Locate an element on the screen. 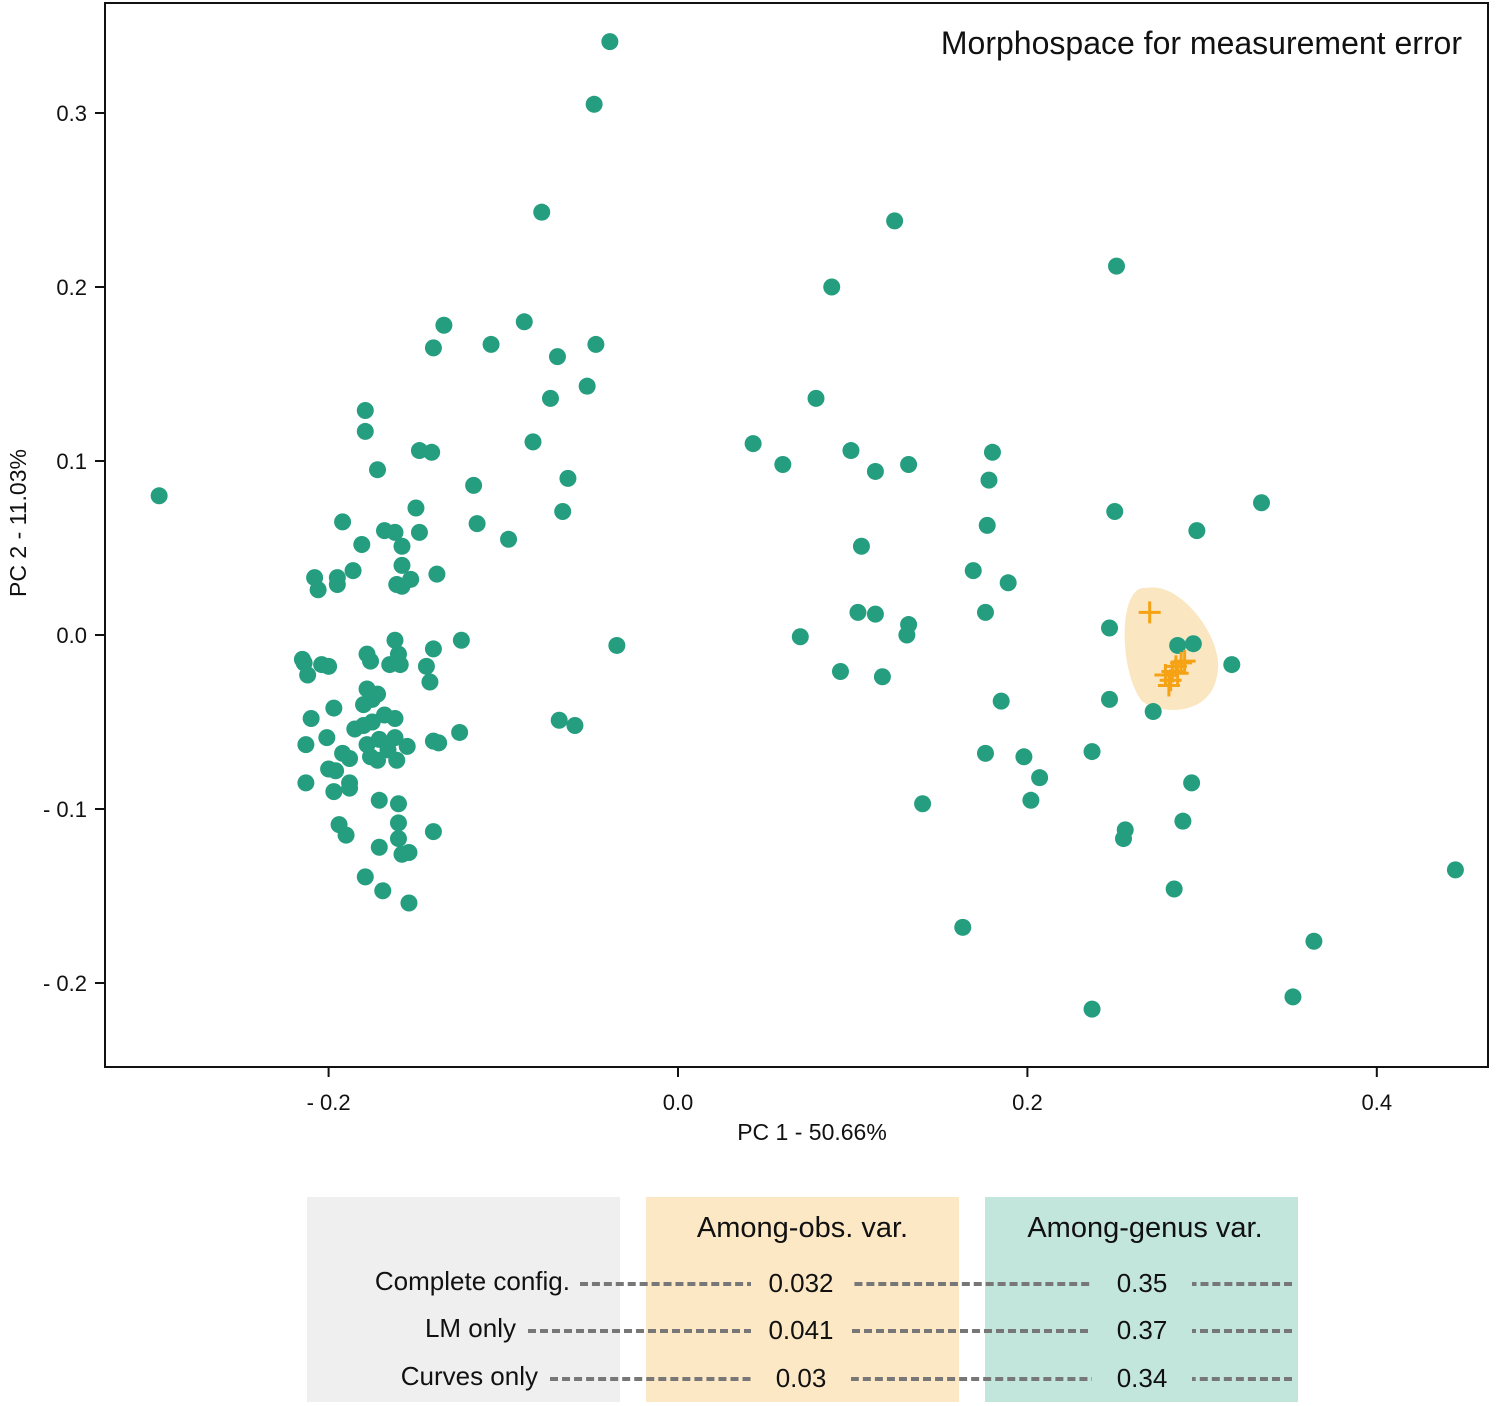 The width and height of the screenshot is (1500, 1406). chart-title: Morphospace for measurement error is located at coordinates (1201, 43).